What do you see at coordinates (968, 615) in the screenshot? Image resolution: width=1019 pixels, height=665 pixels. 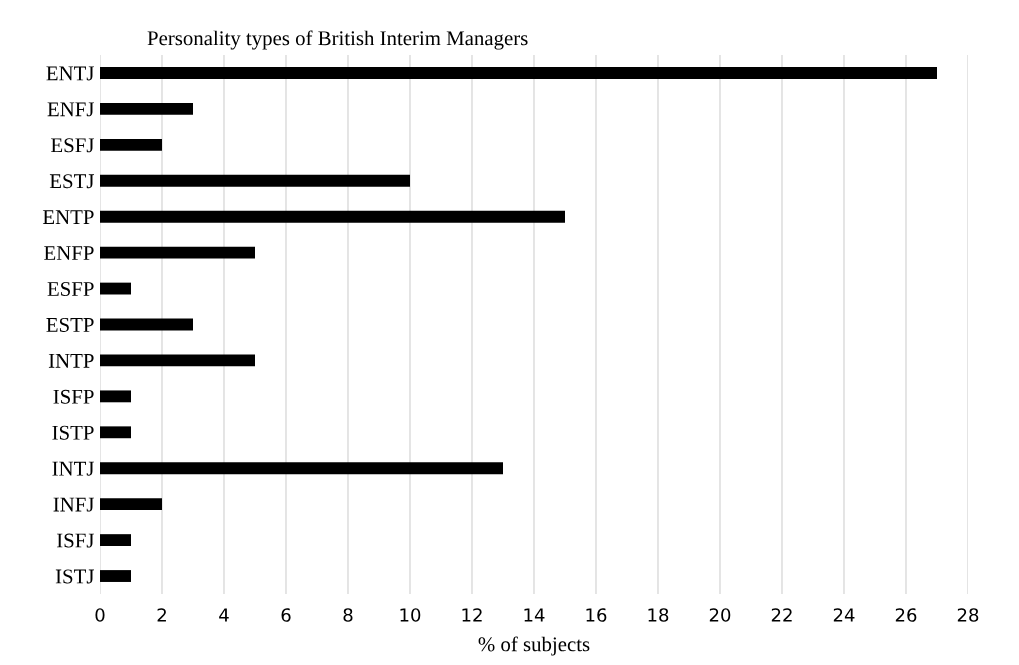 I see `x-tick-label: 28` at bounding box center [968, 615].